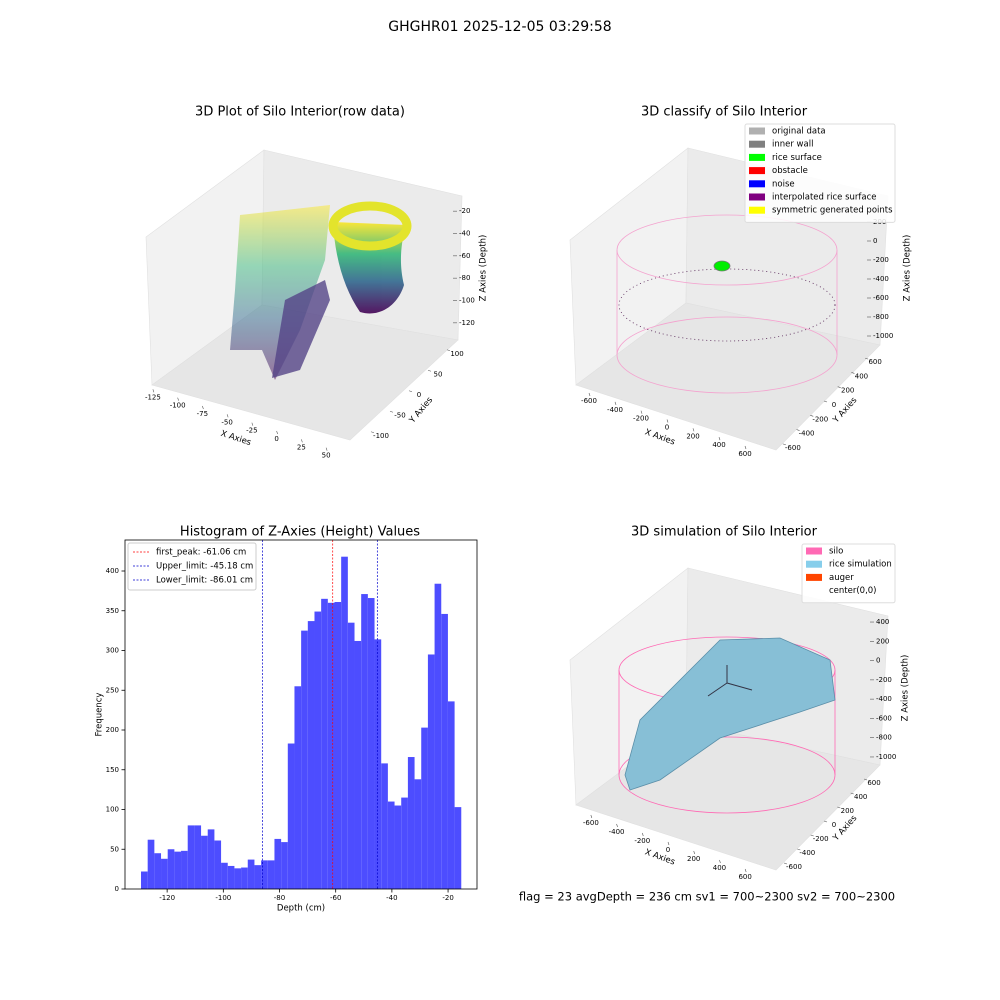  What do you see at coordinates (100, 715) in the screenshot?
I see `y-axis-label: Frequency` at bounding box center [100, 715].